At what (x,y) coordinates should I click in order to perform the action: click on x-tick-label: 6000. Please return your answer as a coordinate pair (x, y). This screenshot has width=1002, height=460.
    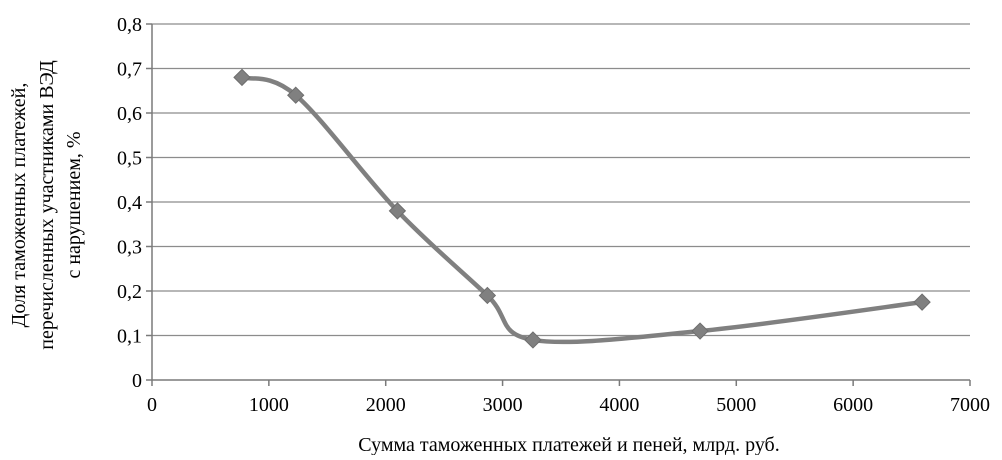
    Looking at the image, I should click on (853, 405).